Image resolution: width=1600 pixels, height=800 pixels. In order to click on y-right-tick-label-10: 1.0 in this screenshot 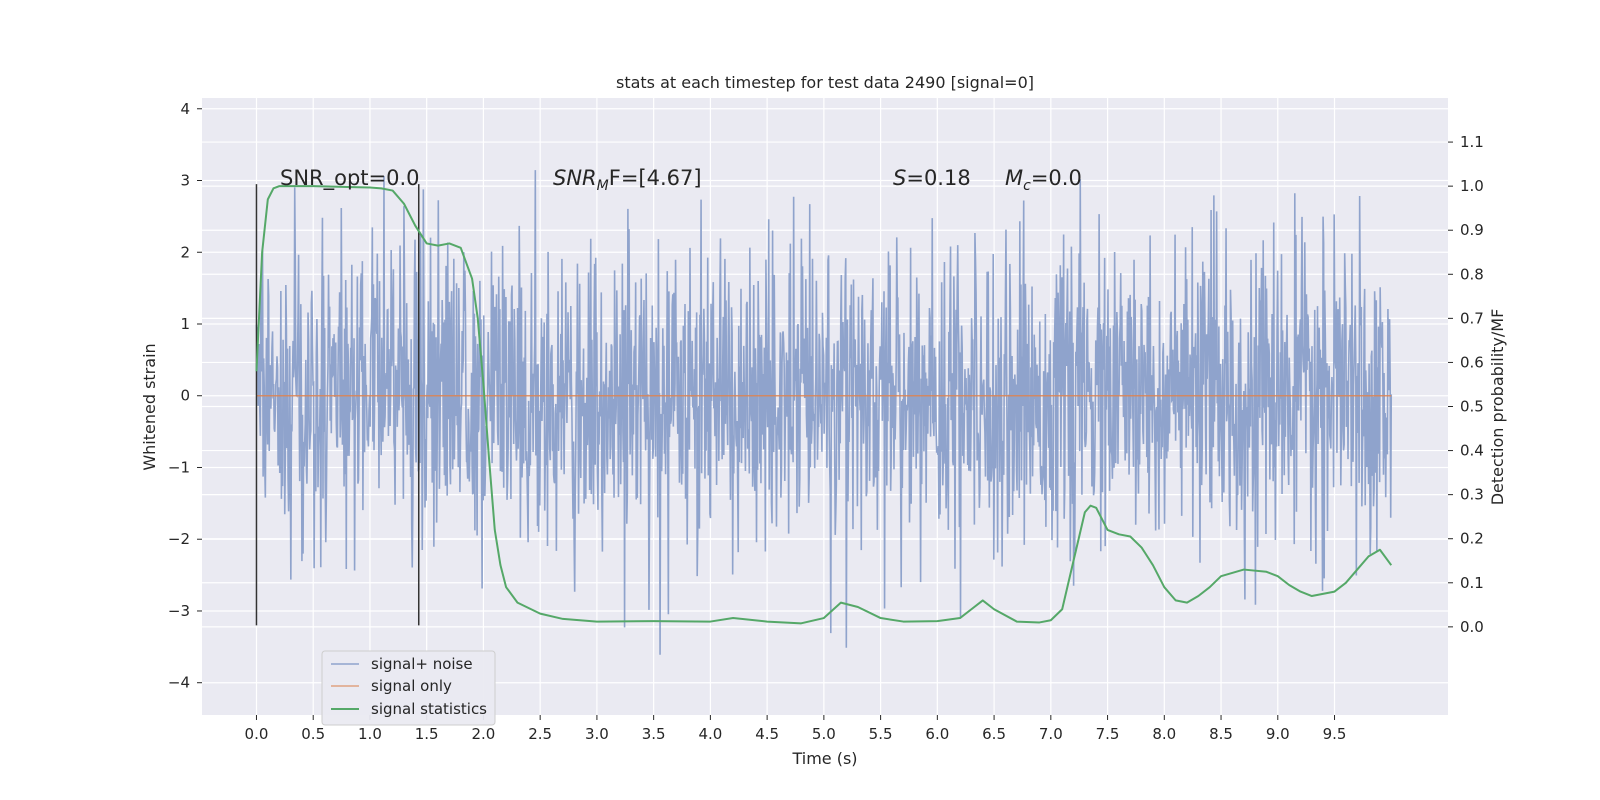, I will do `click(1472, 186)`.